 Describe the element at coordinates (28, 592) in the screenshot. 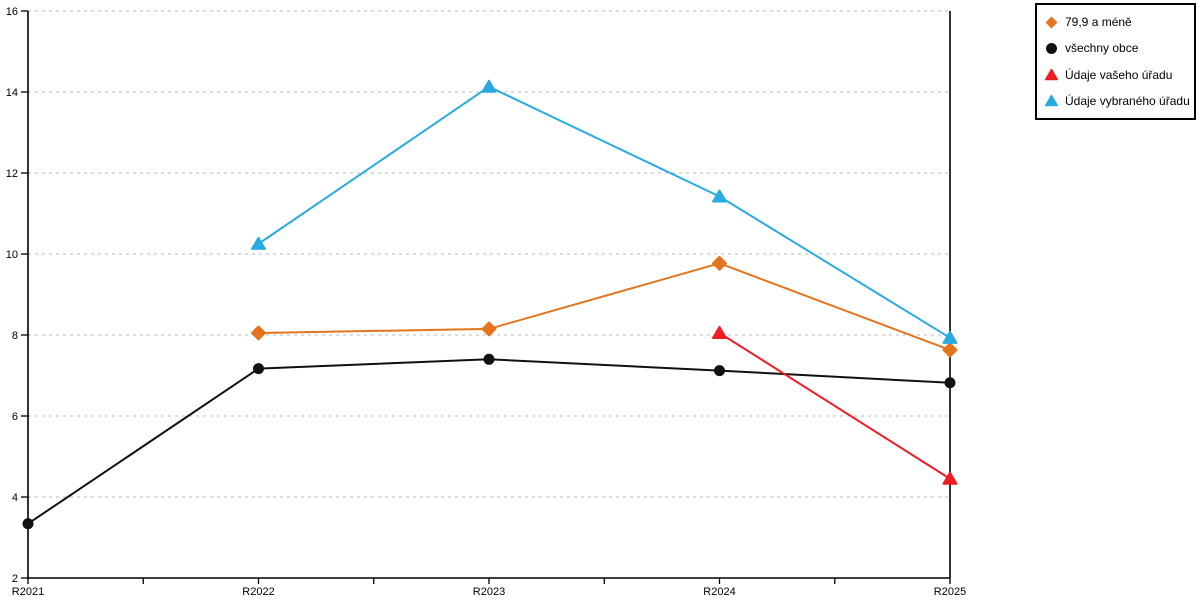

I see `x-tick-label: R2021` at that location.